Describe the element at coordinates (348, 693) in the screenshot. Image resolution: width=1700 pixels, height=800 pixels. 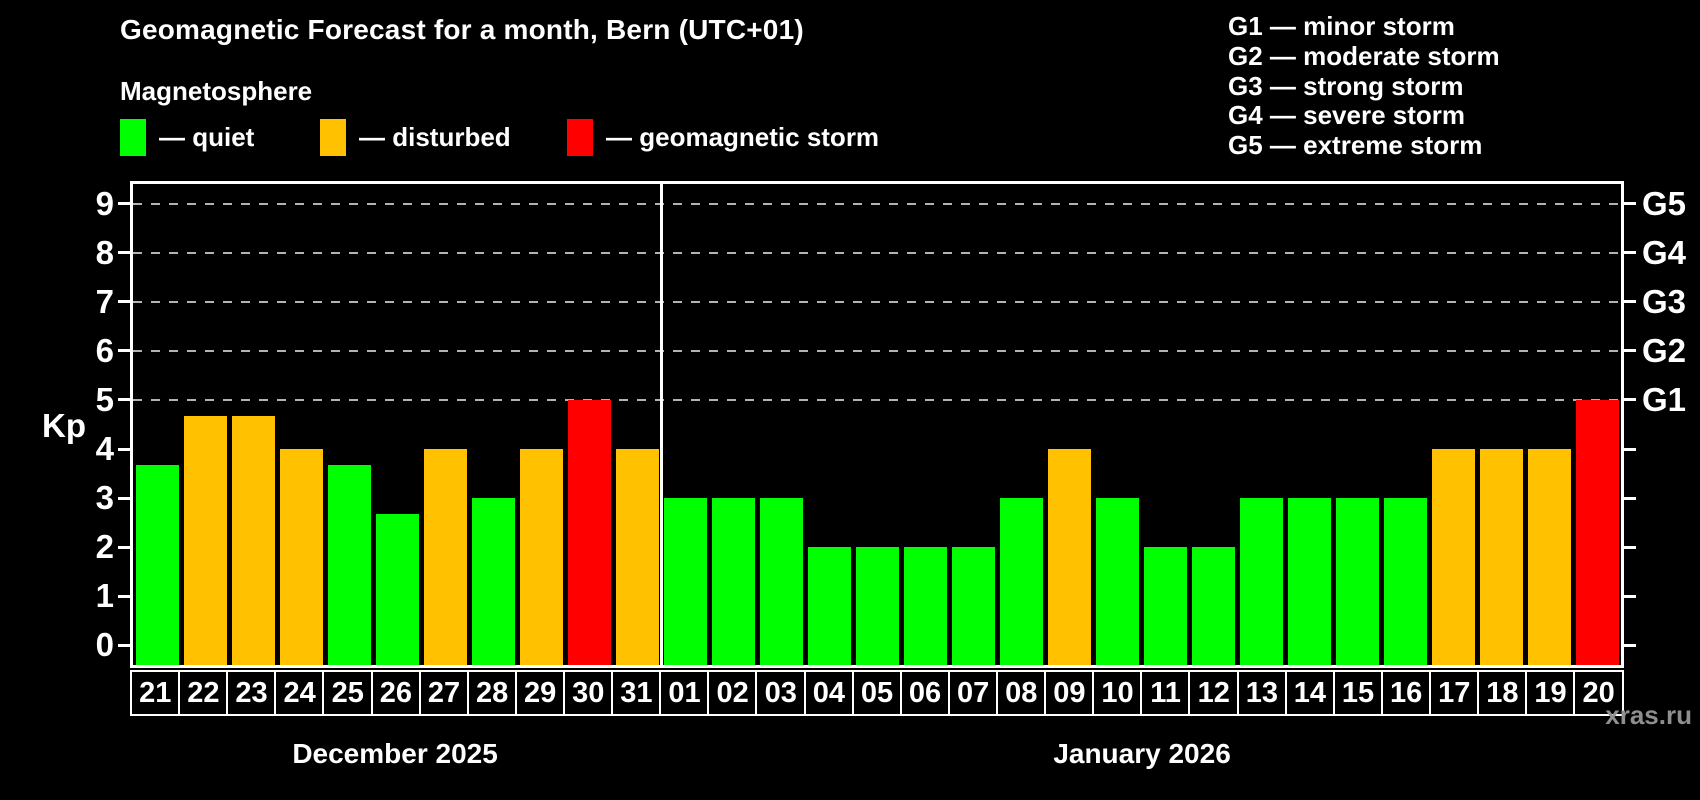
I see `date-cell-25: 25` at that location.